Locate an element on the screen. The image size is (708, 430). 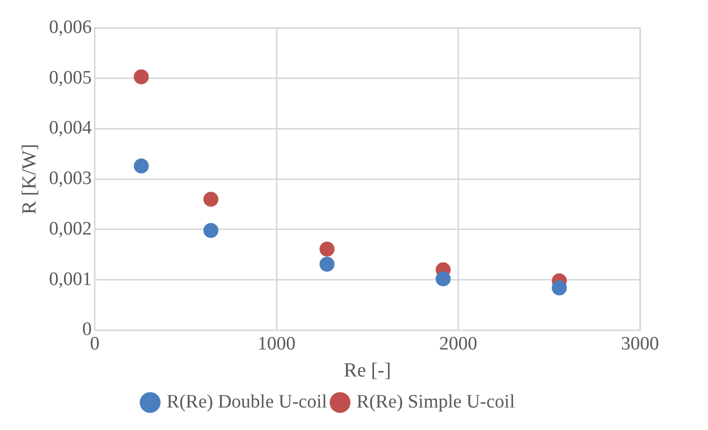
y-tick-label: 0,003 is located at coordinates (70, 179).